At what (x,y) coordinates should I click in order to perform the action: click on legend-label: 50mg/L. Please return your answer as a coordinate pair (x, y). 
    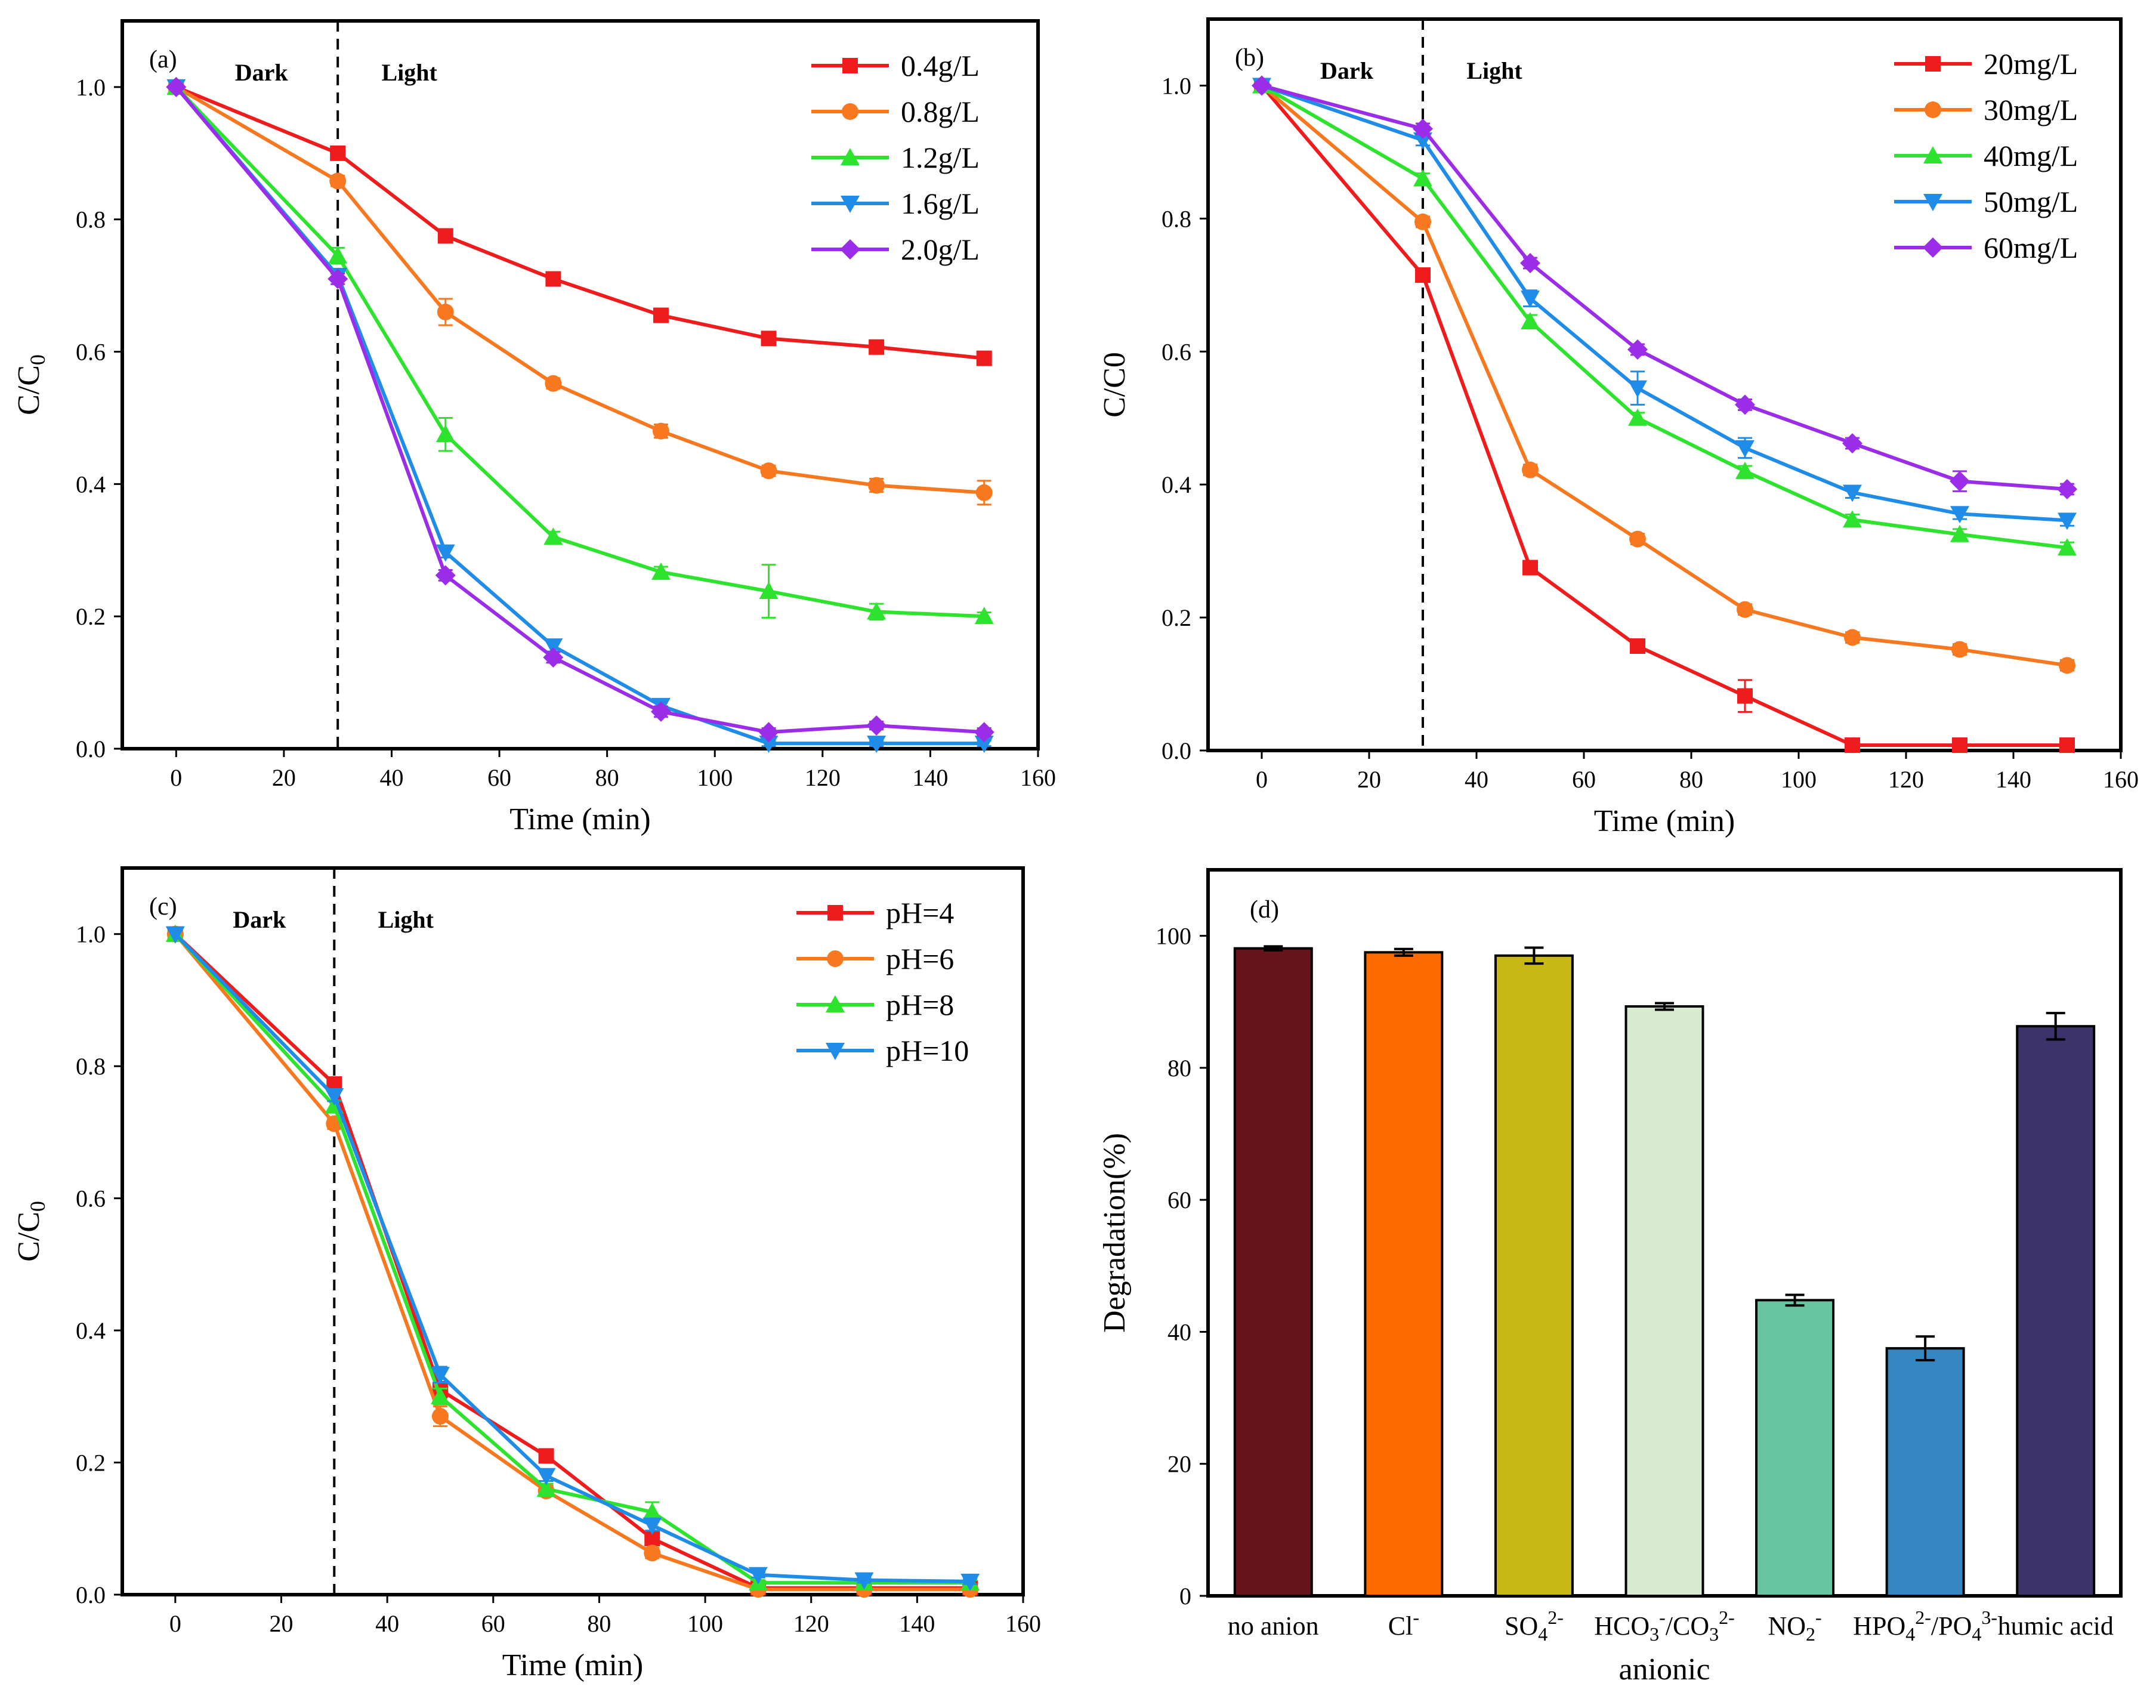
    Looking at the image, I should click on (2031, 201).